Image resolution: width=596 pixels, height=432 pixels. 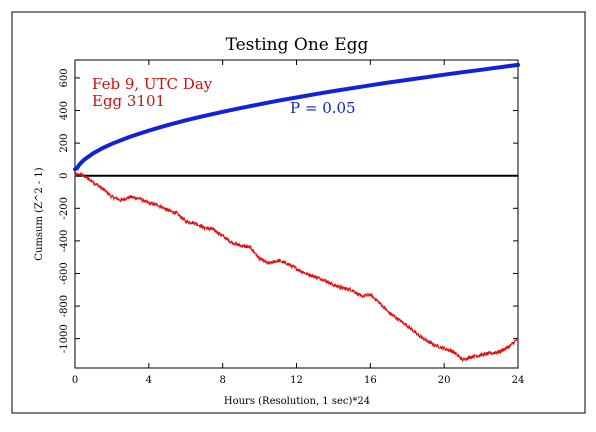 What do you see at coordinates (64, 176) in the screenshot?
I see `y-tick-label: 0` at bounding box center [64, 176].